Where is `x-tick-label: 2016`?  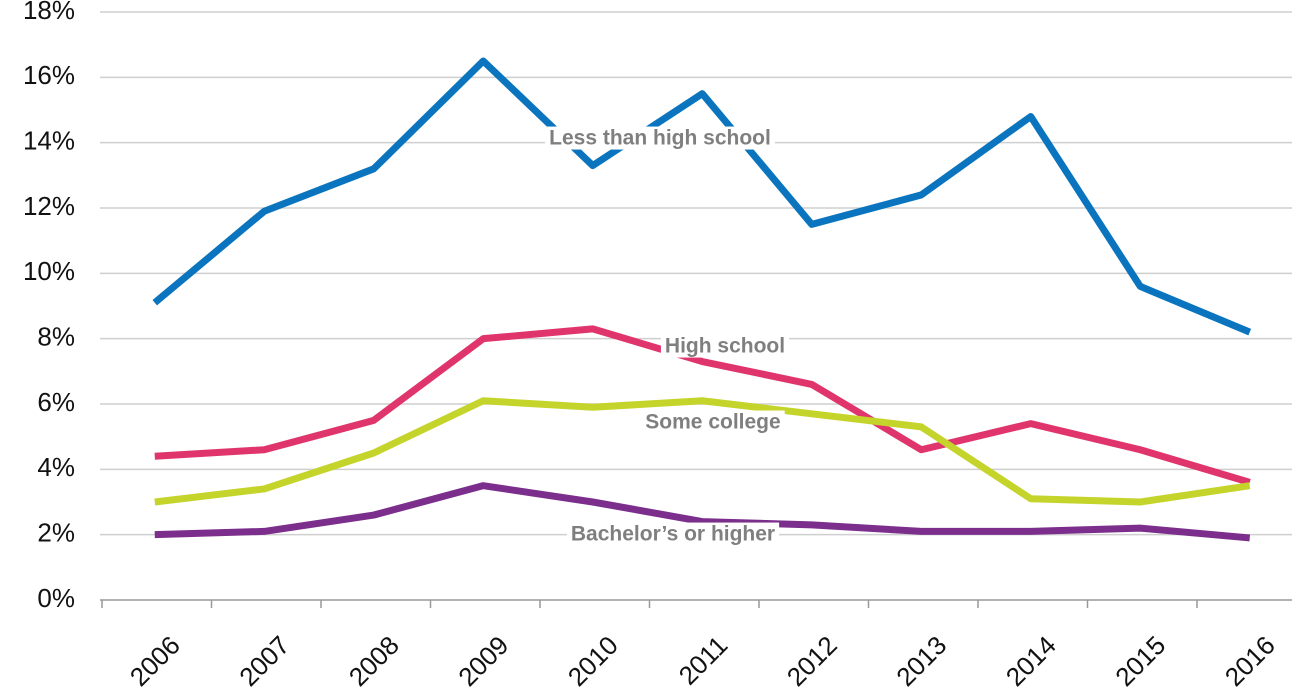
x-tick-label: 2016 is located at coordinates (1250, 661).